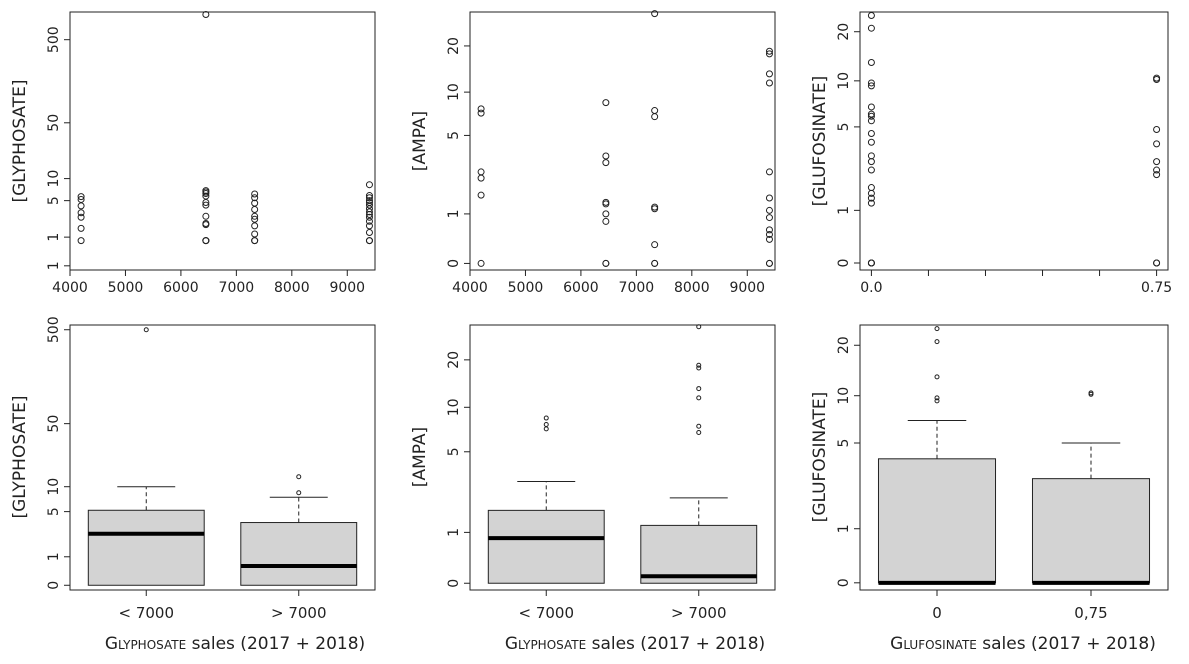 Image resolution: width=1189 pixels, height=664 pixels. What do you see at coordinates (54, 329) in the screenshot?
I see `y-tick-label: 500` at bounding box center [54, 329].